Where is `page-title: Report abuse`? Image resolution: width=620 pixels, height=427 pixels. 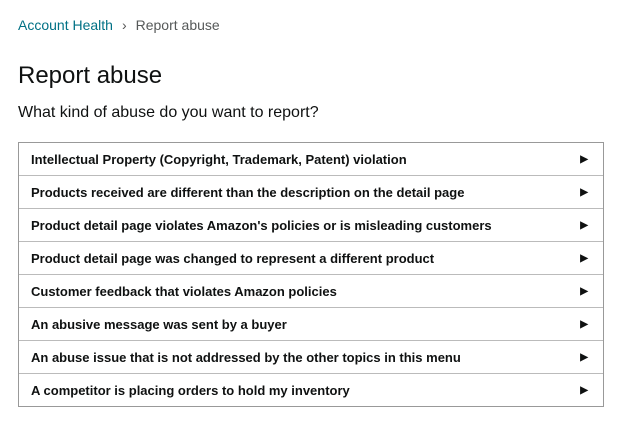 page-title: Report abuse is located at coordinates (90, 75).